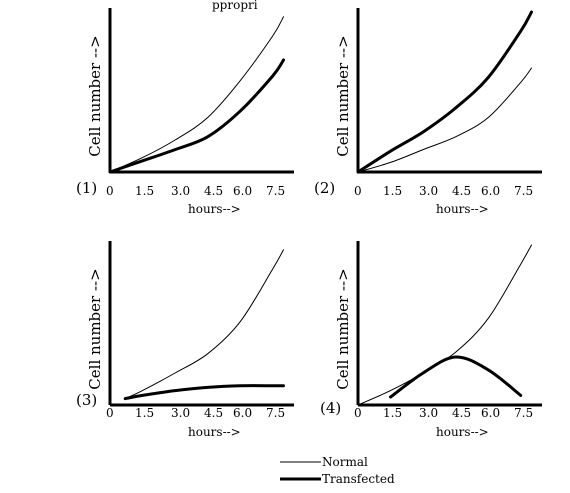 The height and width of the screenshot is (493, 570). Describe the element at coordinates (324, 188) in the screenshot. I see `panel-label: (2)` at that location.